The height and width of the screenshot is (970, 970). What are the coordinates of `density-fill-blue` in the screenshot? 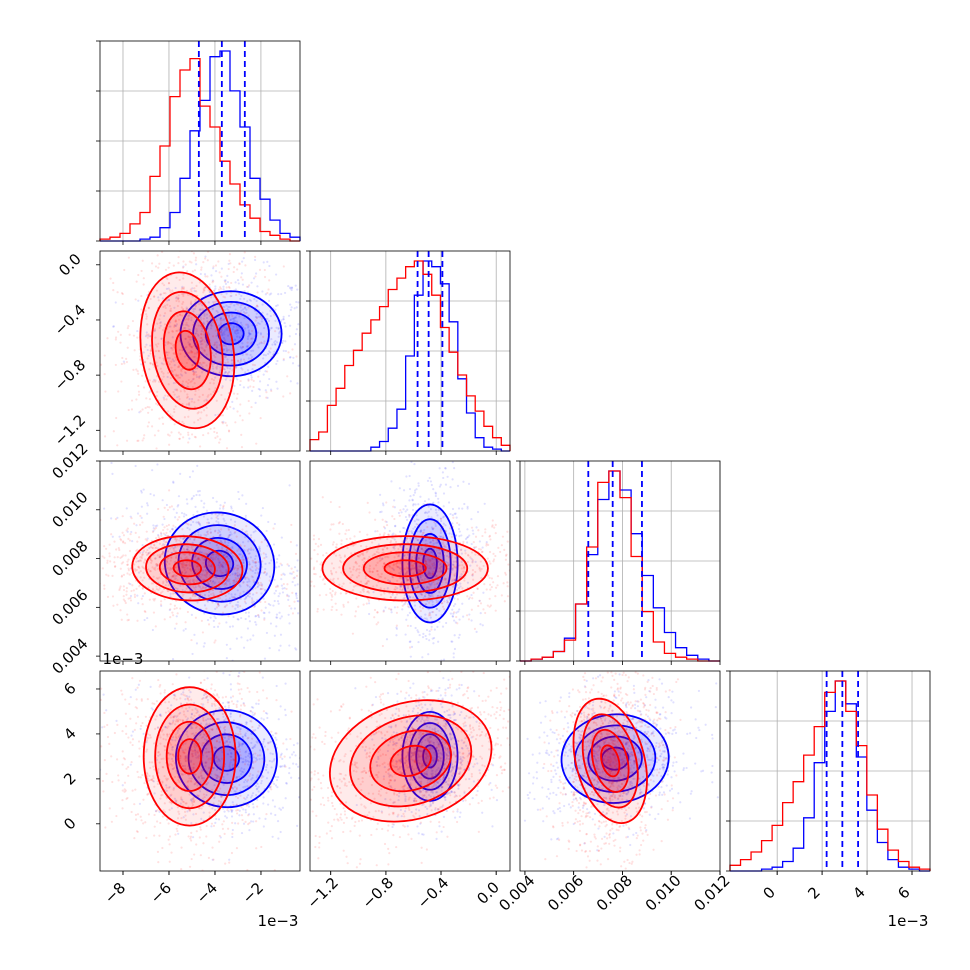 It's located at (219, 563).